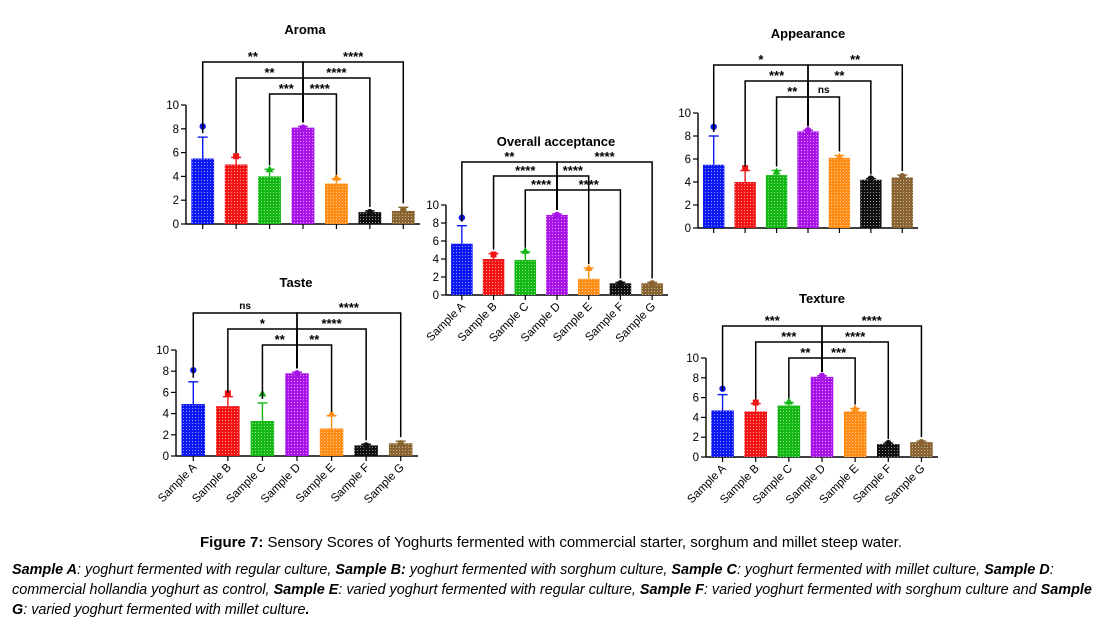 Image resolution: width=1102 pixels, height=626 pixels. What do you see at coordinates (552, 600) in the screenshot?
I see `legend-g-label: Sample G` at bounding box center [552, 600].